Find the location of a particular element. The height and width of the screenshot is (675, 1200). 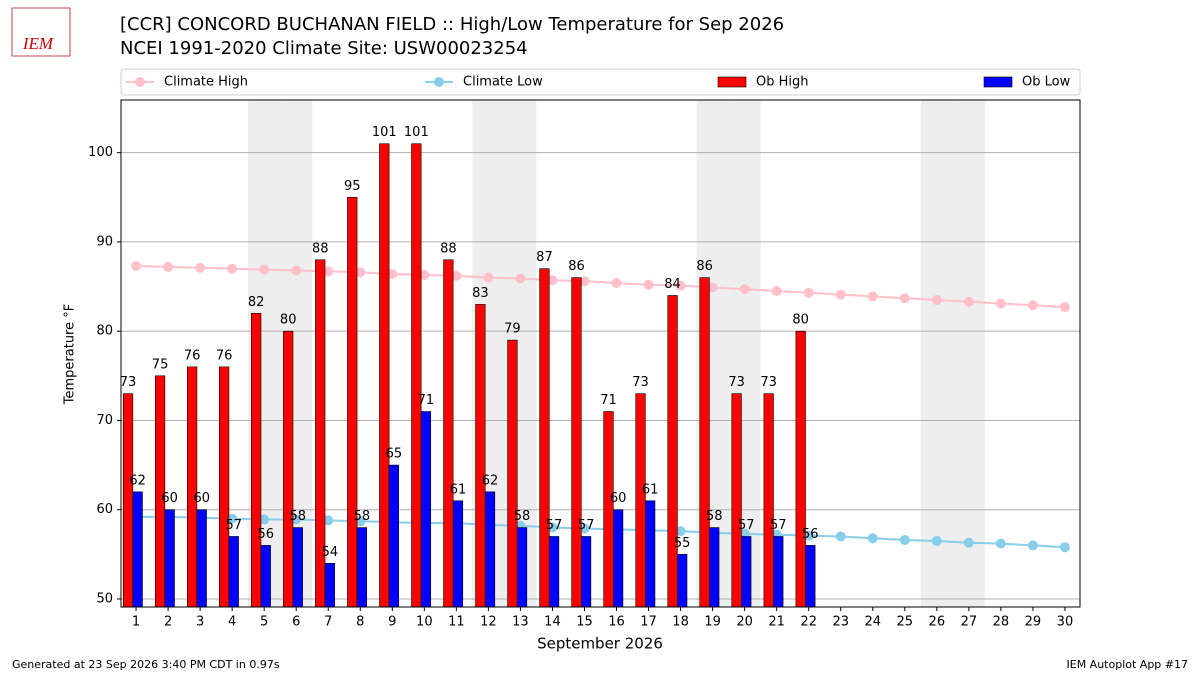

x-tick-label: 2 is located at coordinates (168, 622).